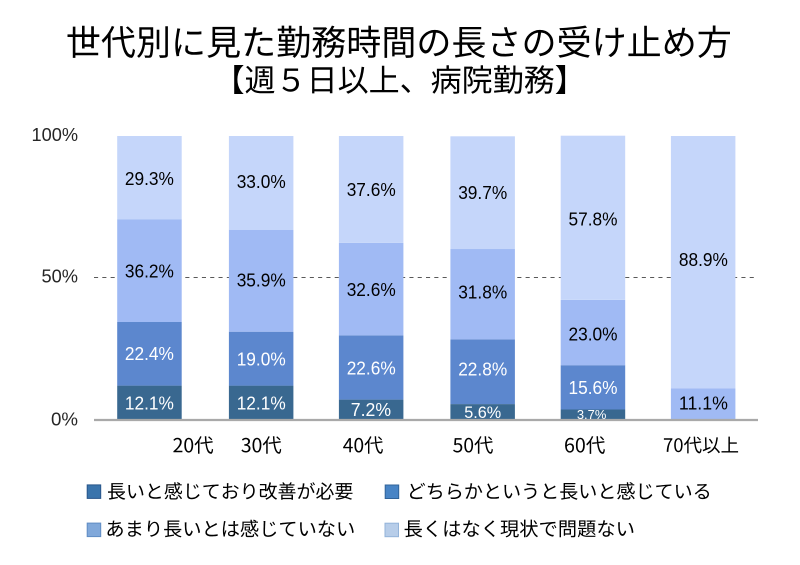  I want to click on svg-text: 33.0%, so click(261, 181).